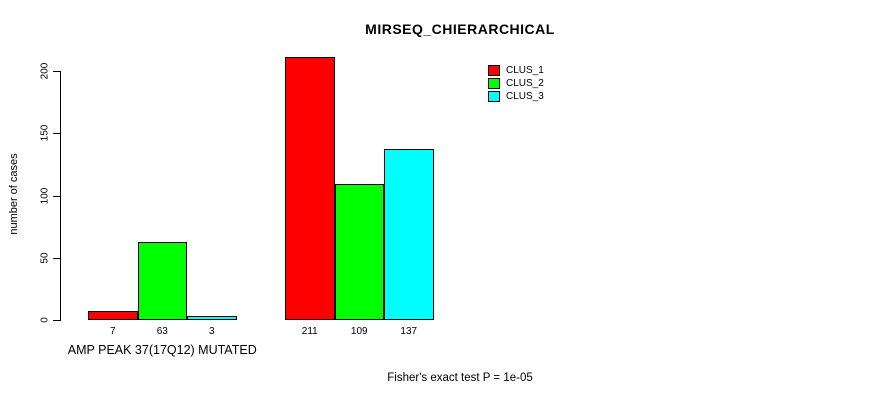  I want to click on bar-clus_2-group1, so click(162, 280).